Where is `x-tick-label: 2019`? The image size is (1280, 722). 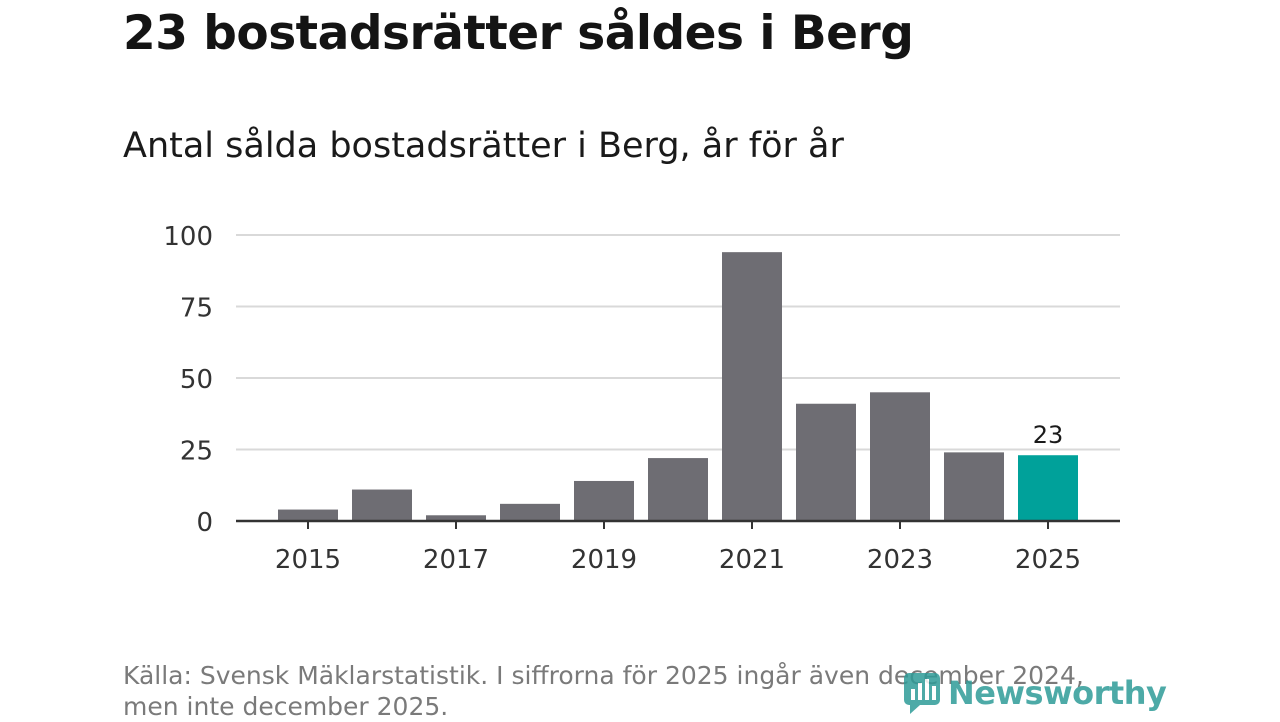
x-tick-label: 2019 is located at coordinates (604, 560).